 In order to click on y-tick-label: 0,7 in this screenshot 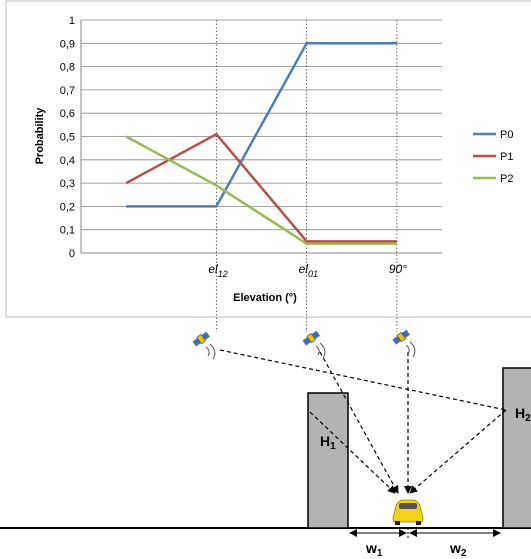, I will do `click(67, 91)`.